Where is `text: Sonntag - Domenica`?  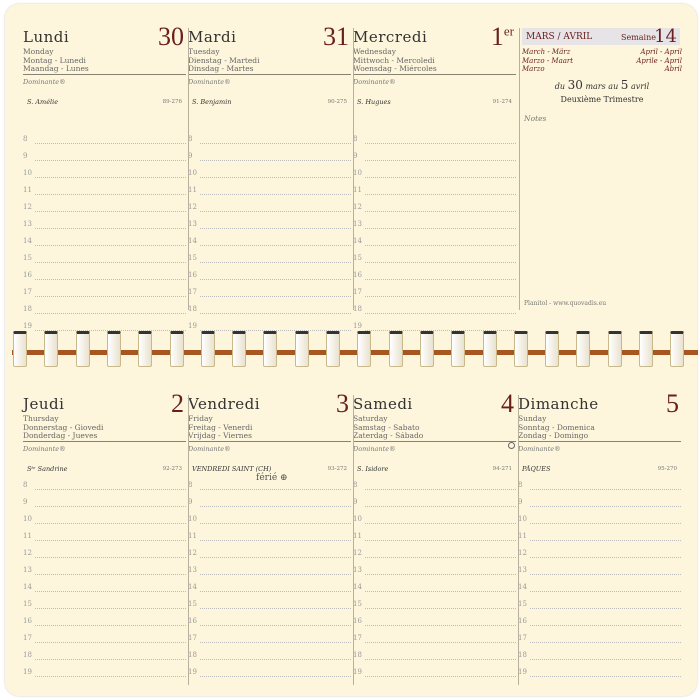 text: Sonntag - Domenica is located at coordinates (556, 427).